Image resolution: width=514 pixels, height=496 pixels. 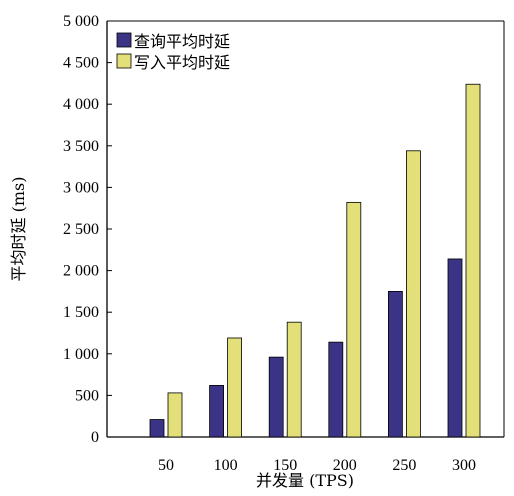 What do you see at coordinates (182, 41) in the screenshot?
I see `legend-label-query: 查询平均时延` at bounding box center [182, 41].